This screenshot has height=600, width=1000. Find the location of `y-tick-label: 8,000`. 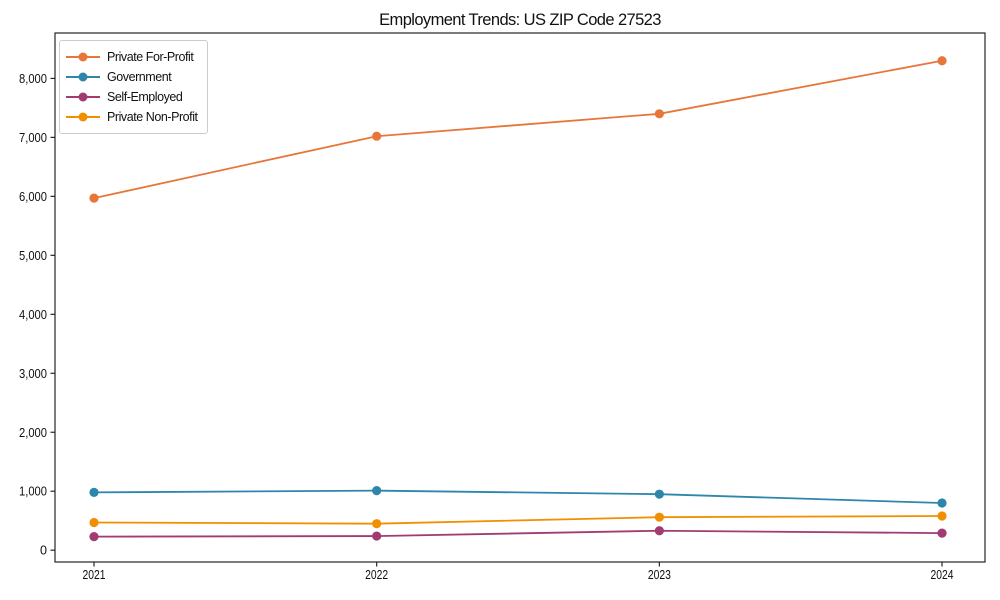

y-tick-label: 8,000 is located at coordinates (33, 79).